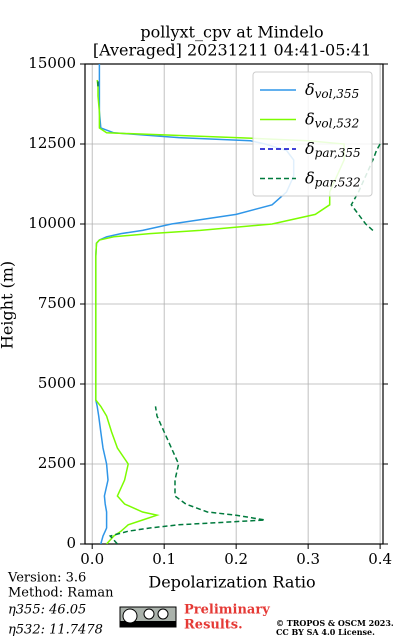 The image size is (400, 640). Describe the element at coordinates (47, 610) in the screenshot. I see `footer-line: η355: 46.05` at that location.